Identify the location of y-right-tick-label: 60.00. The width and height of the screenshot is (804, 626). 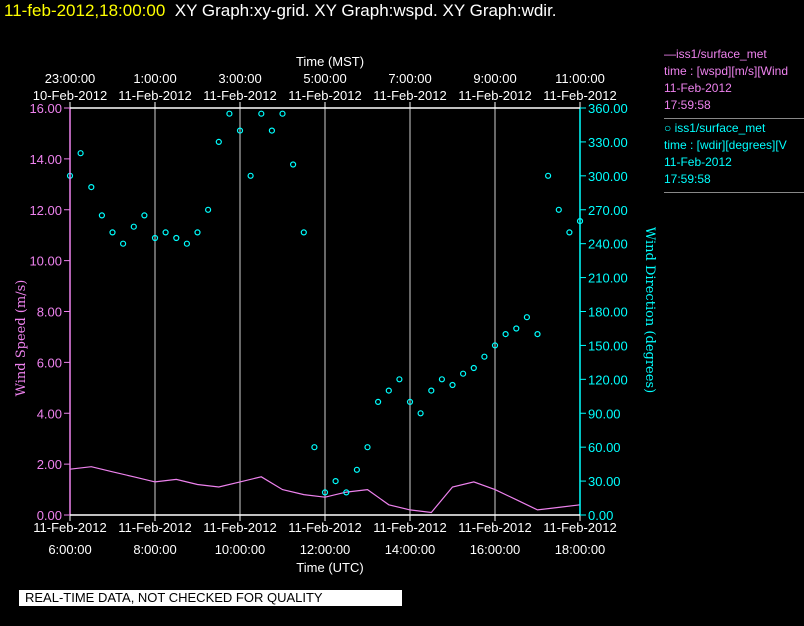
(604, 447).